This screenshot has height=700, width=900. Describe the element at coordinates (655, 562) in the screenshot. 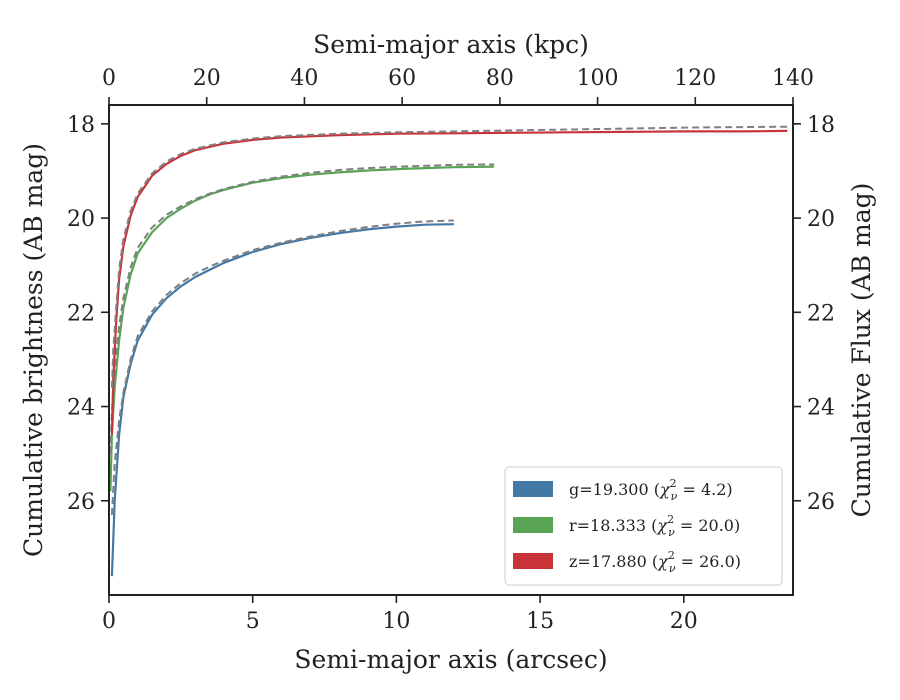

I see `legend-label-z: z=17.880 (χ2 ν = 26.0)` at that location.